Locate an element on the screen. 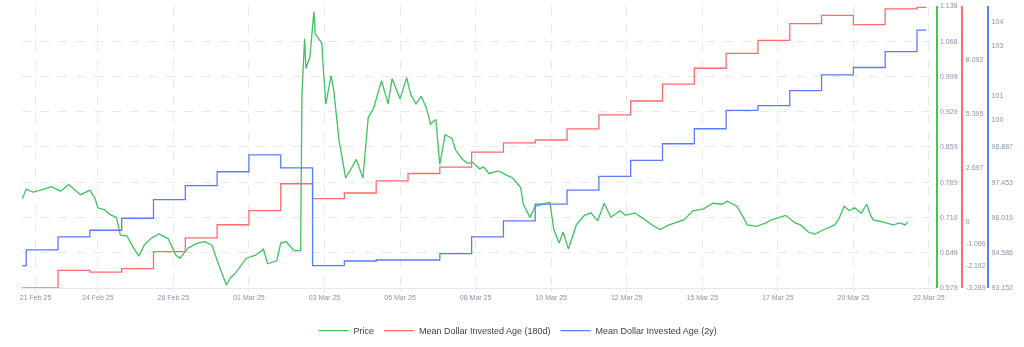 This screenshot has width=1024, height=347. legend-label: Mean Dollar Invested Age (180d) is located at coordinates (485, 331).